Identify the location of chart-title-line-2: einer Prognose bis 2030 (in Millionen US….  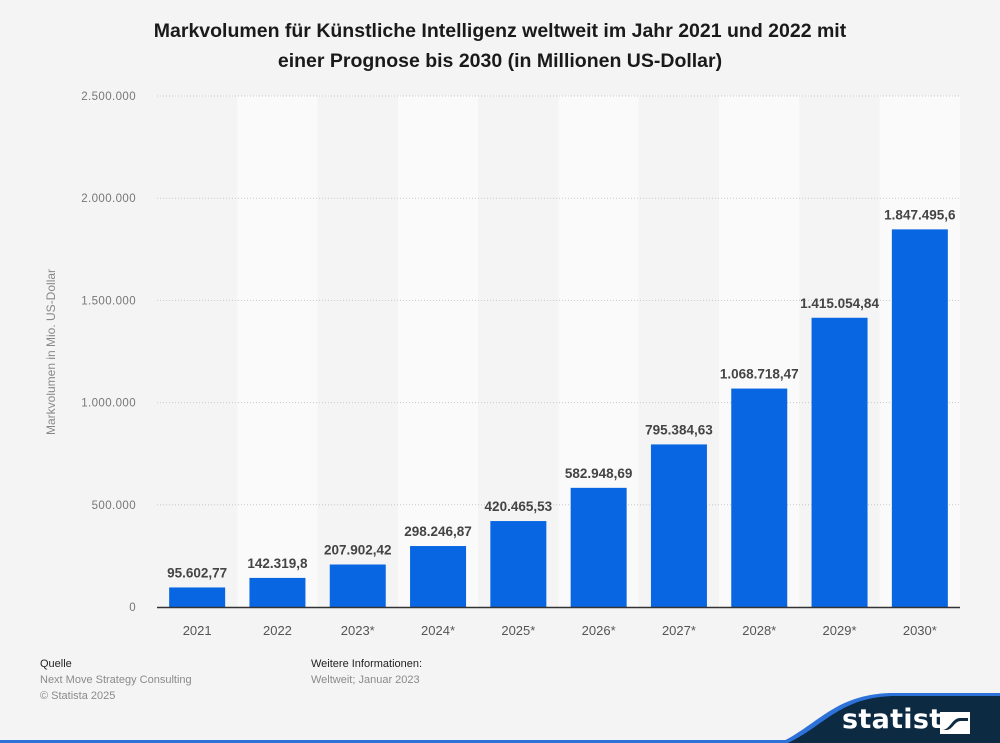
(500, 61).